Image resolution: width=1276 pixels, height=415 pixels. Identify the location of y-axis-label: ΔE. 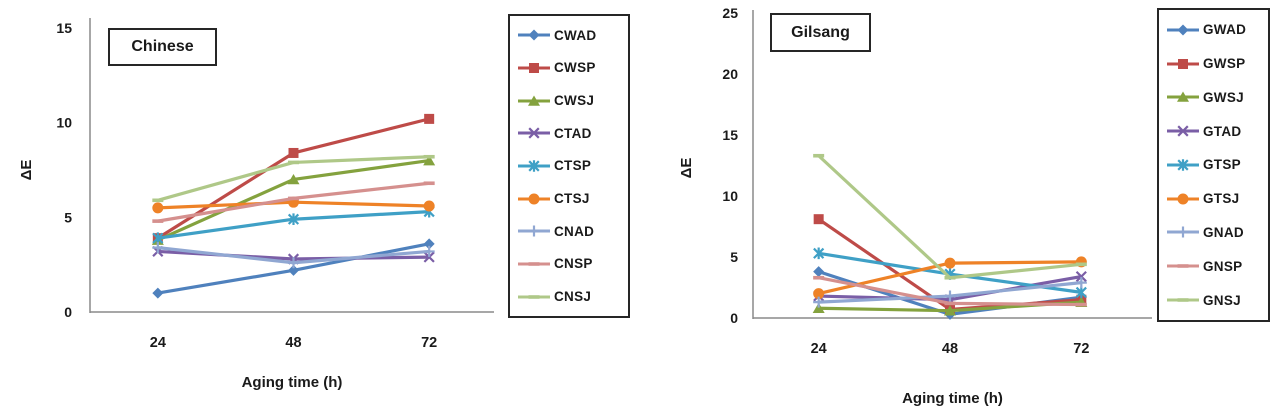
(26, 170).